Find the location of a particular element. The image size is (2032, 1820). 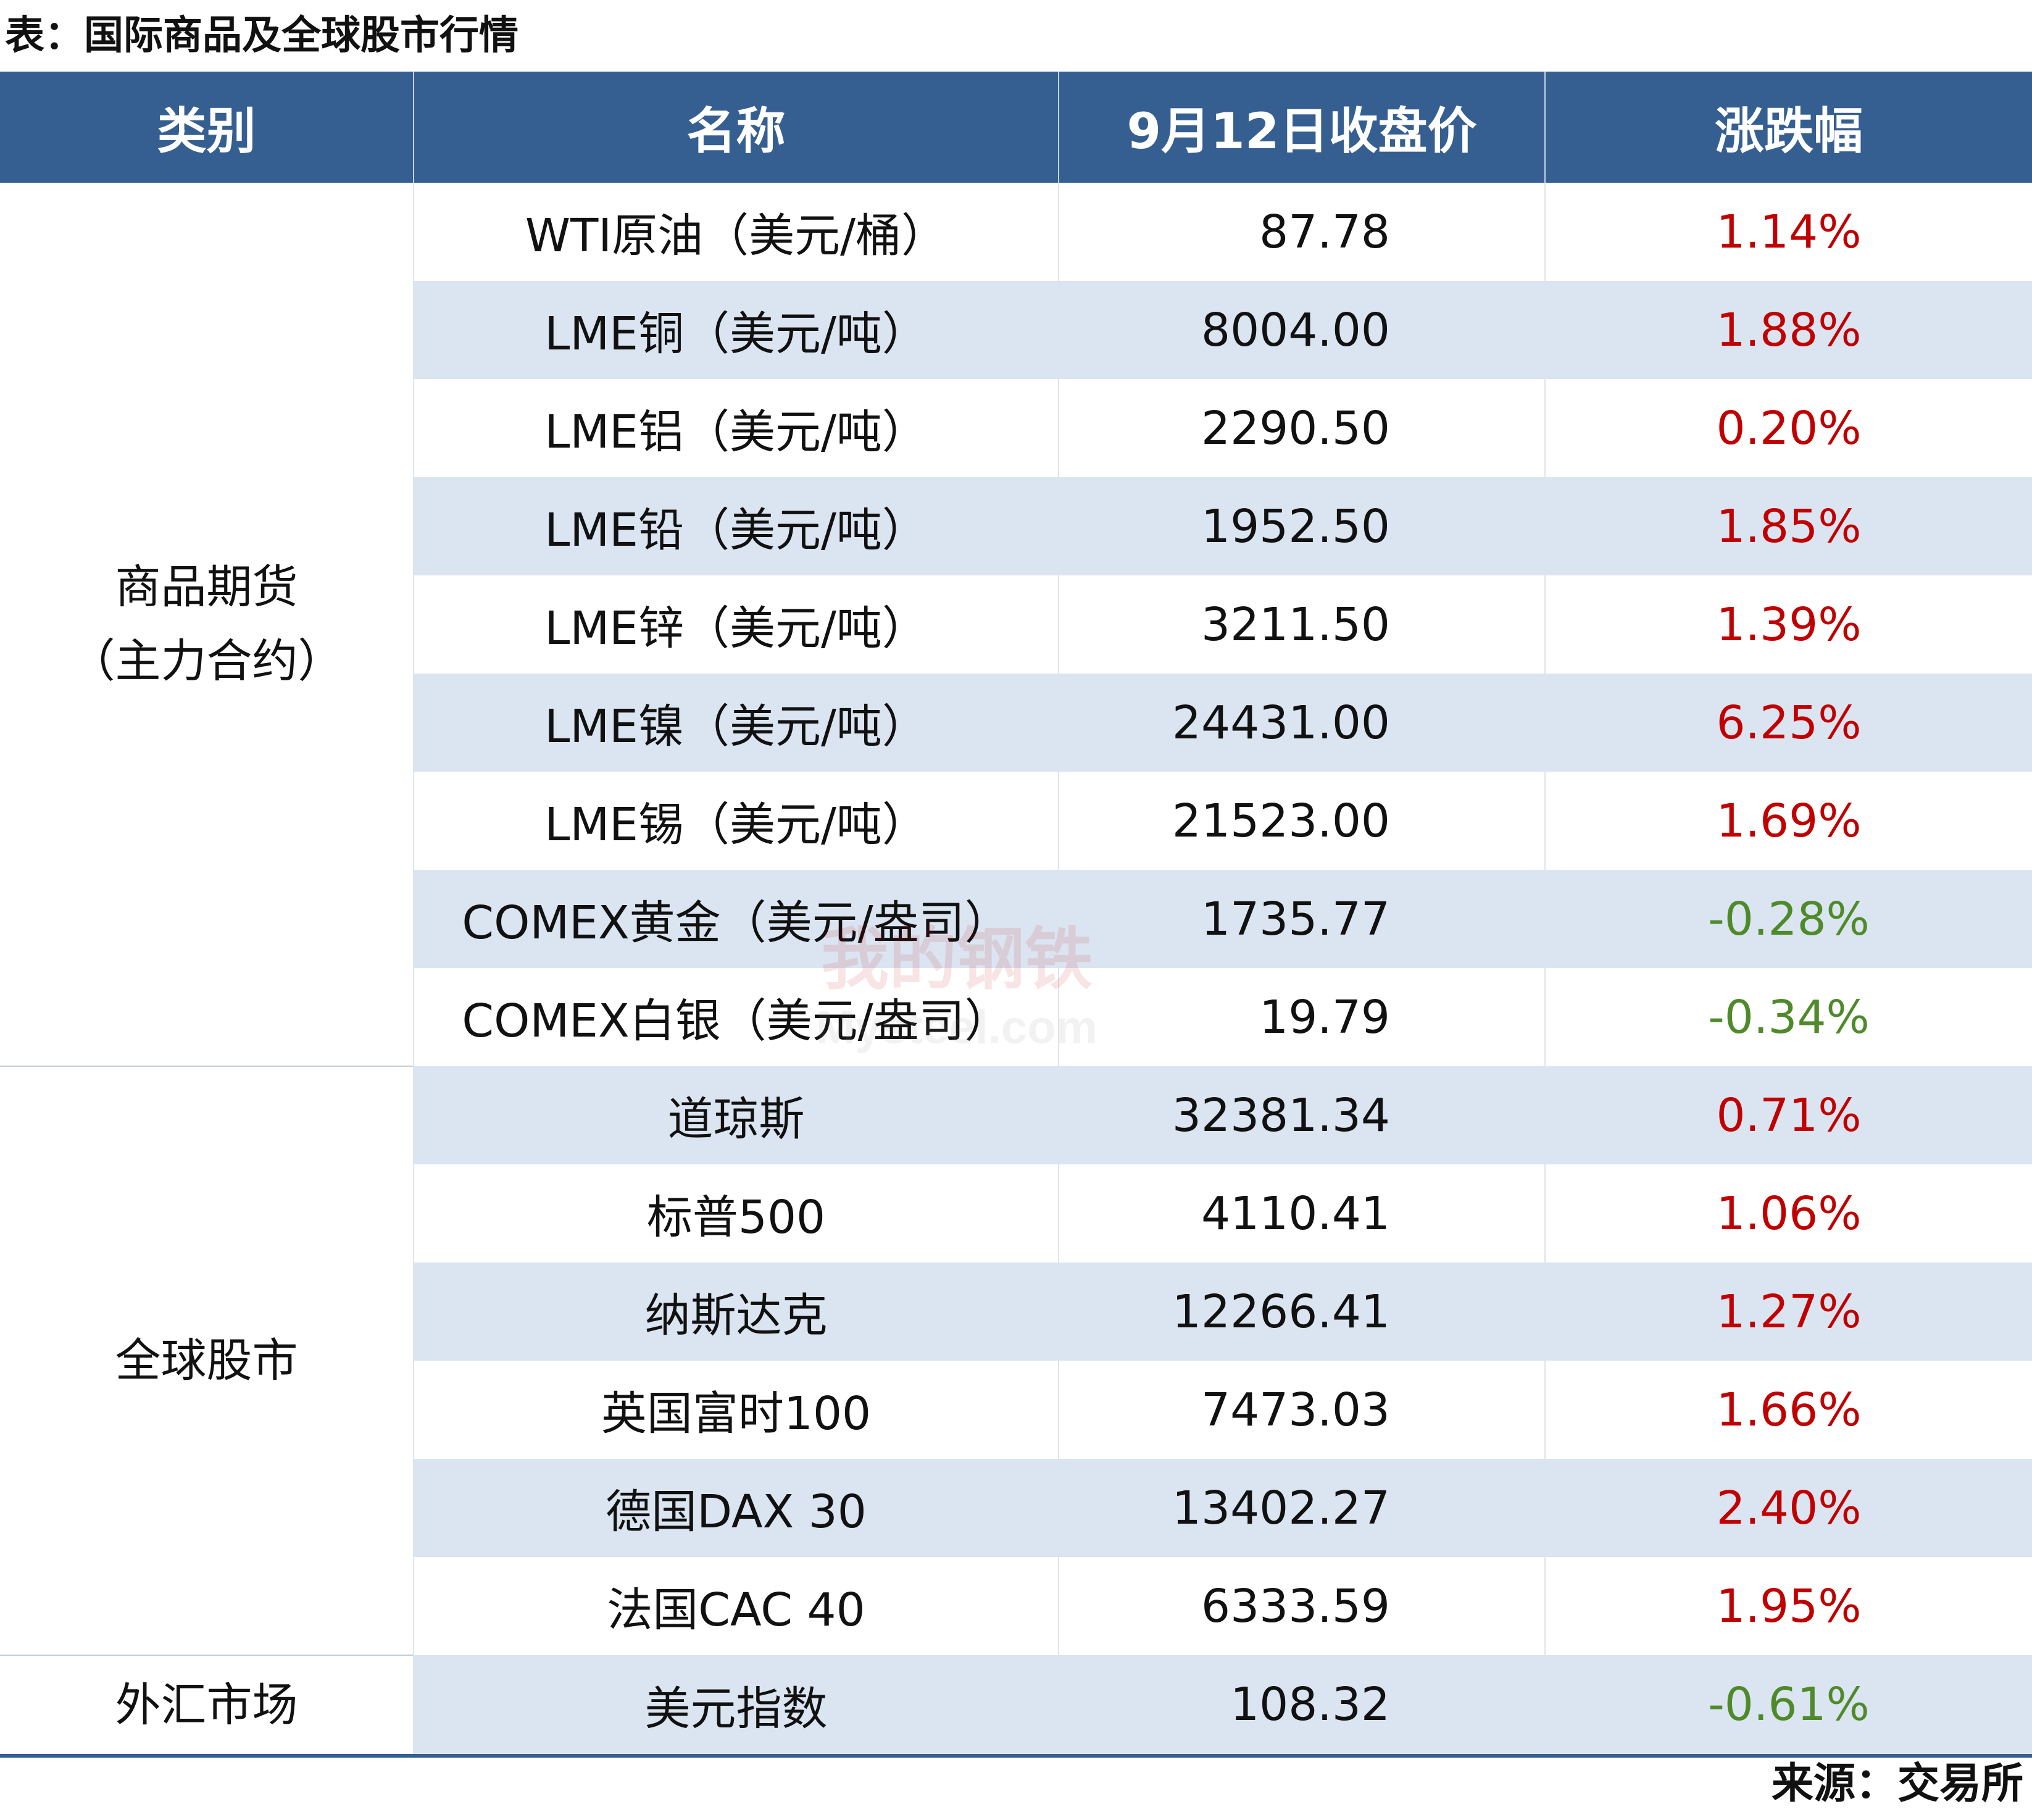

category-global-stocks: 全球股市 is located at coordinates (207, 1360).